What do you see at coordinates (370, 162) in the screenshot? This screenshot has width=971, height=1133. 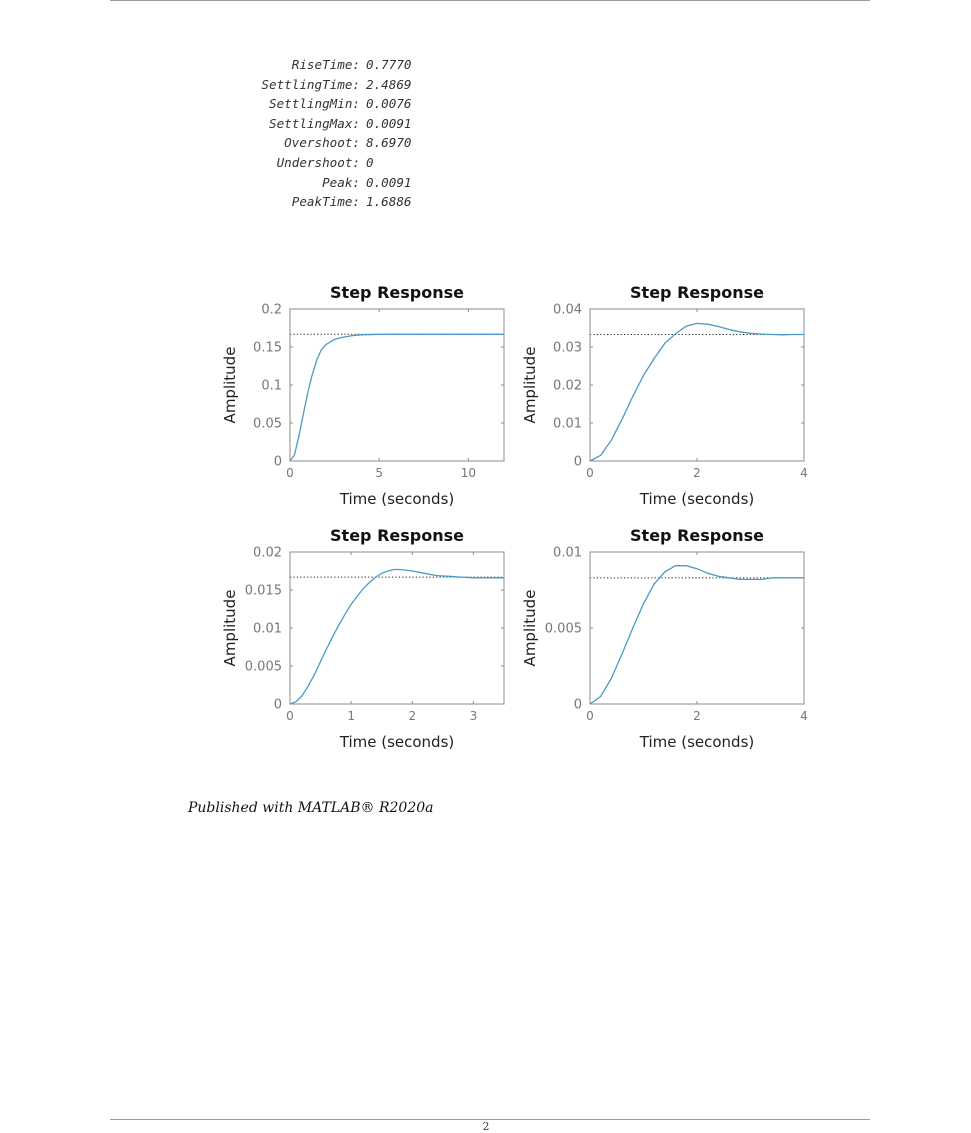 I see `stat-value: 0` at bounding box center [370, 162].